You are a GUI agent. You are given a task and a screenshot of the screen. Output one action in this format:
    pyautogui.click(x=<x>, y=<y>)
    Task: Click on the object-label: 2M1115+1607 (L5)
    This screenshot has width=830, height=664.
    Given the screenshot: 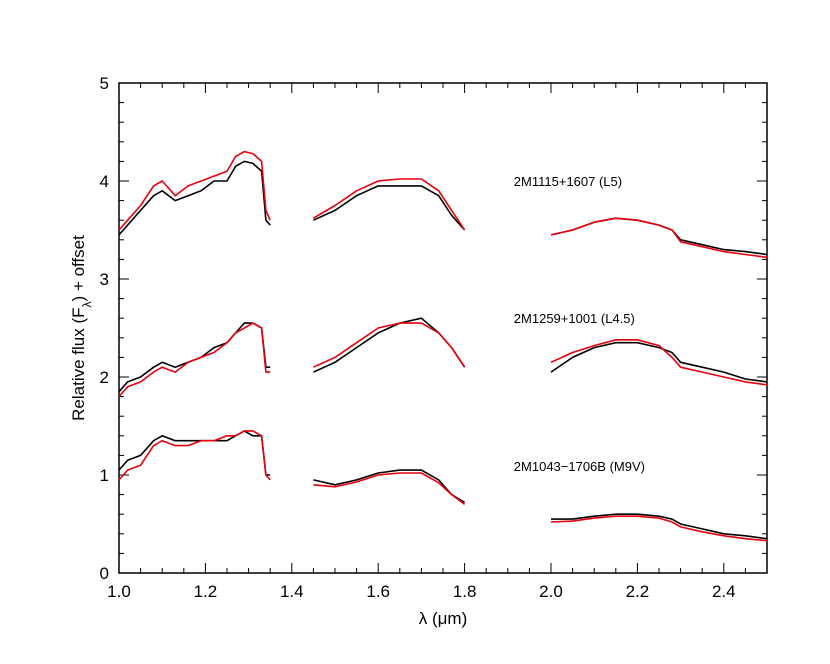 What is the action you would take?
    pyautogui.click(x=568, y=181)
    